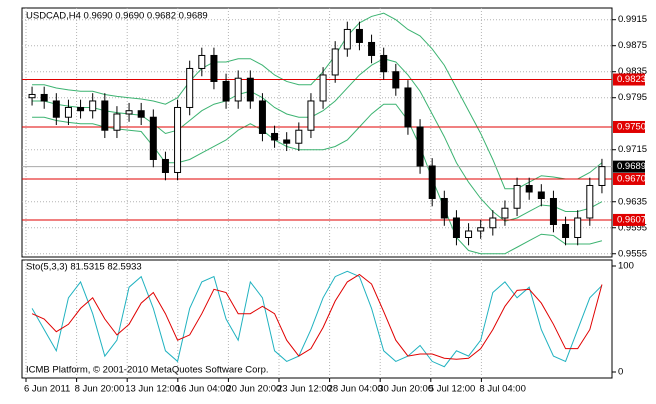 The image size is (656, 404). Describe the element at coordinates (632, 45) in the screenshot. I see `y-tick-label: 0.9875` at that location.